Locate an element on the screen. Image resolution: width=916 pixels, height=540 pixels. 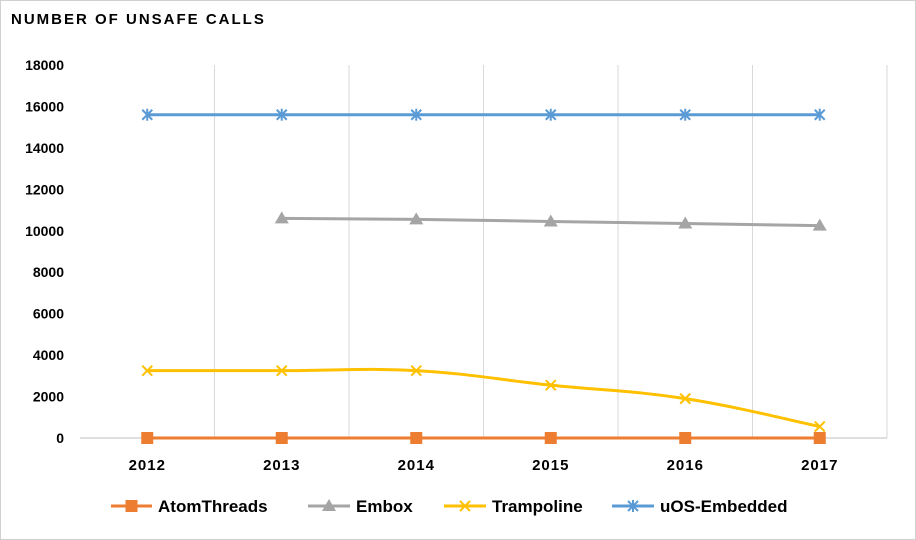
y-tick-label: 12000 is located at coordinates (44, 189).